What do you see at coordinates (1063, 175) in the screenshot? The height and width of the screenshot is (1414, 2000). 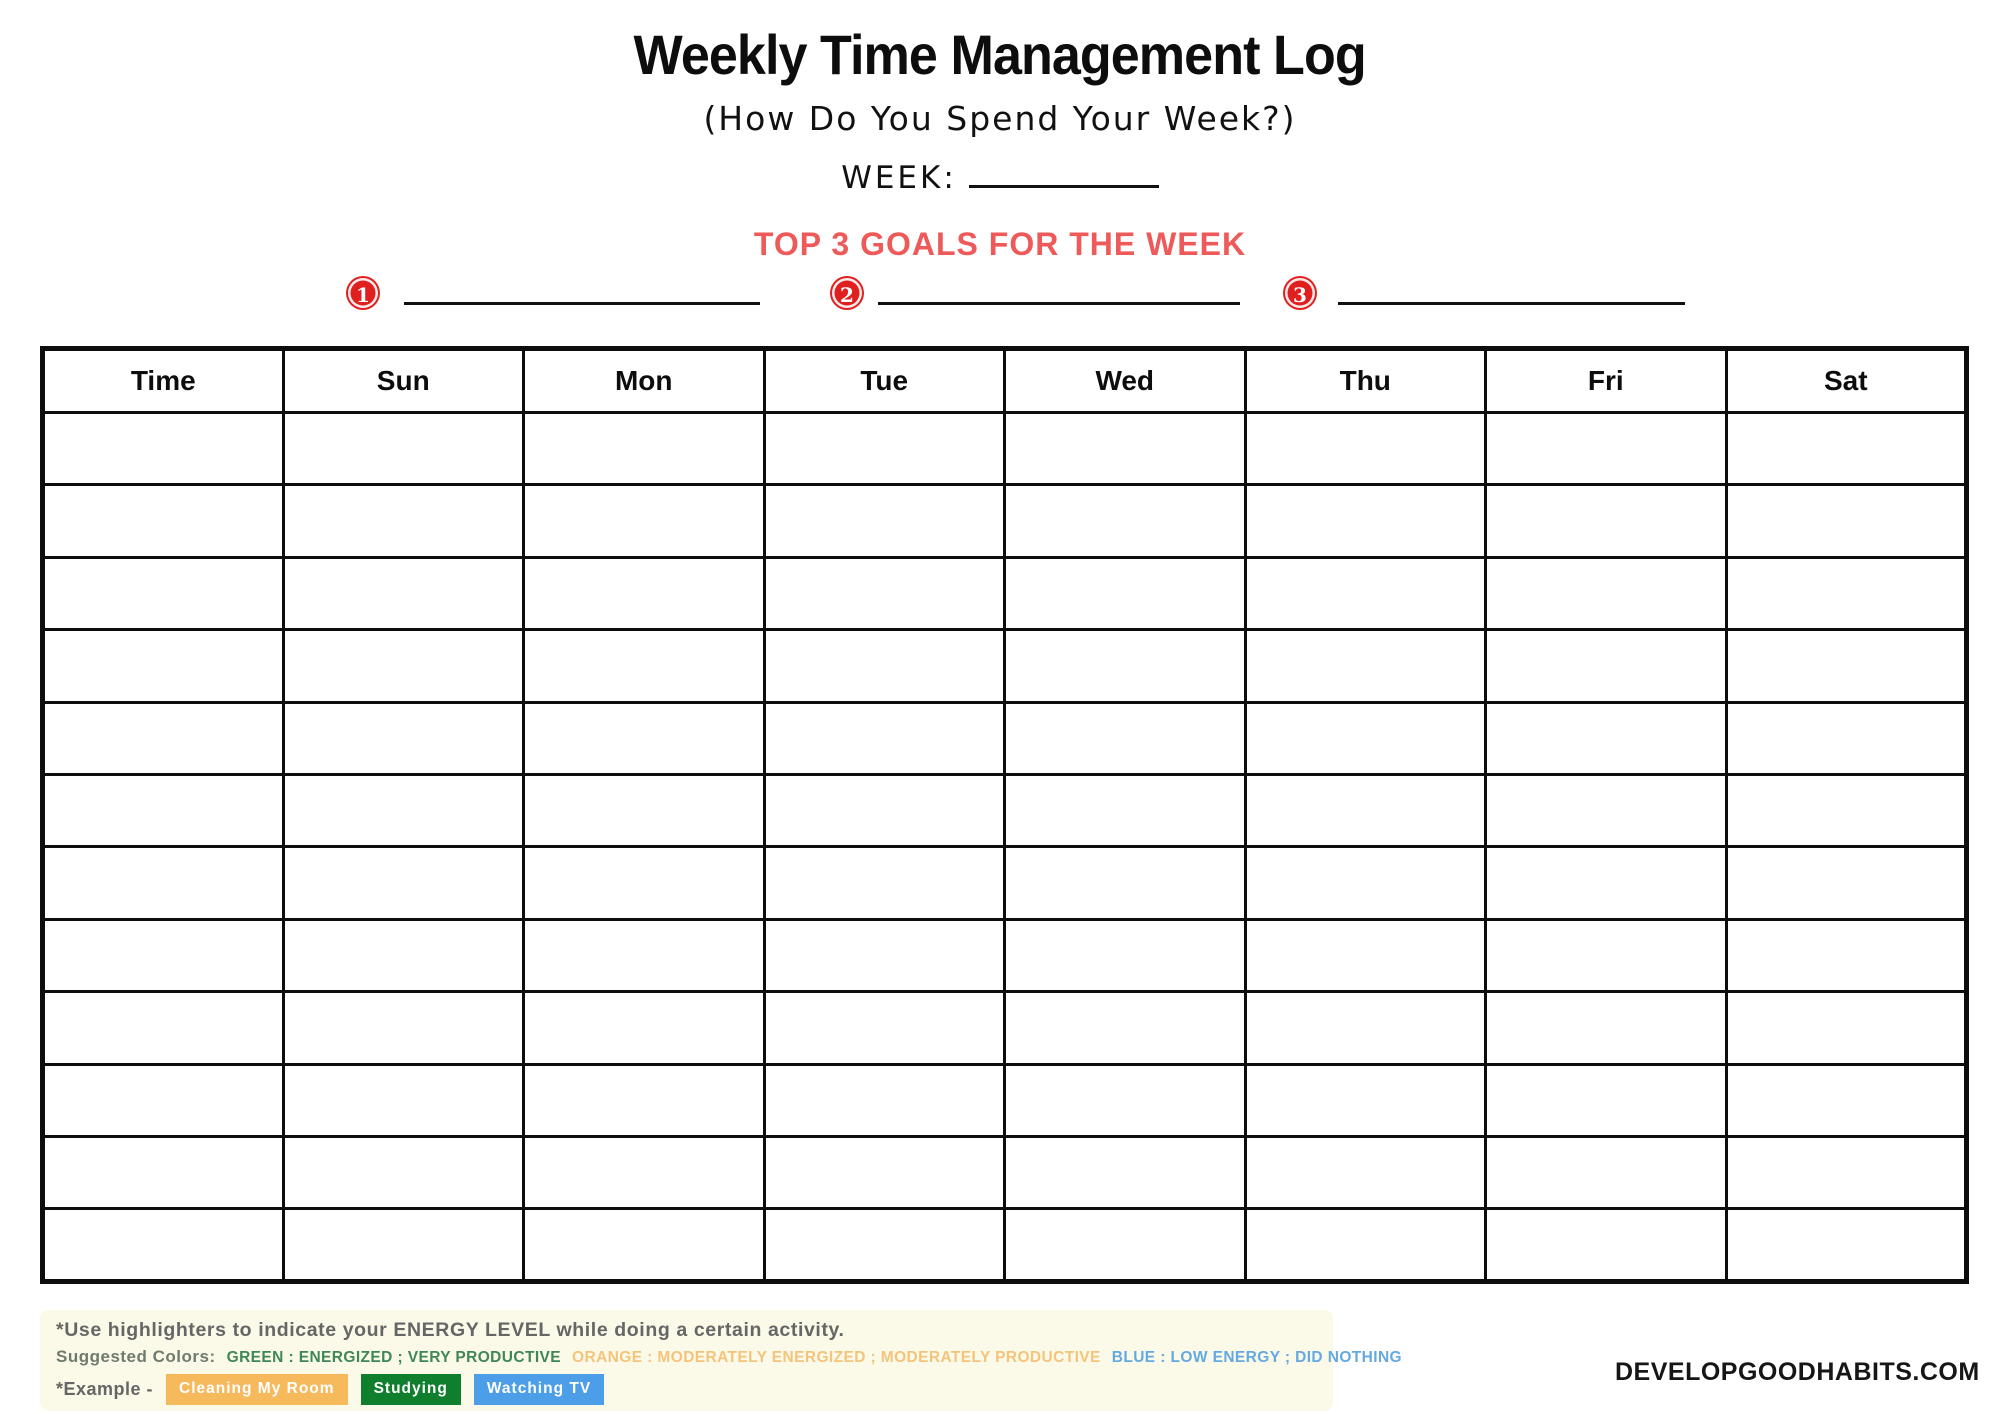 I see `week-blank-line` at bounding box center [1063, 175].